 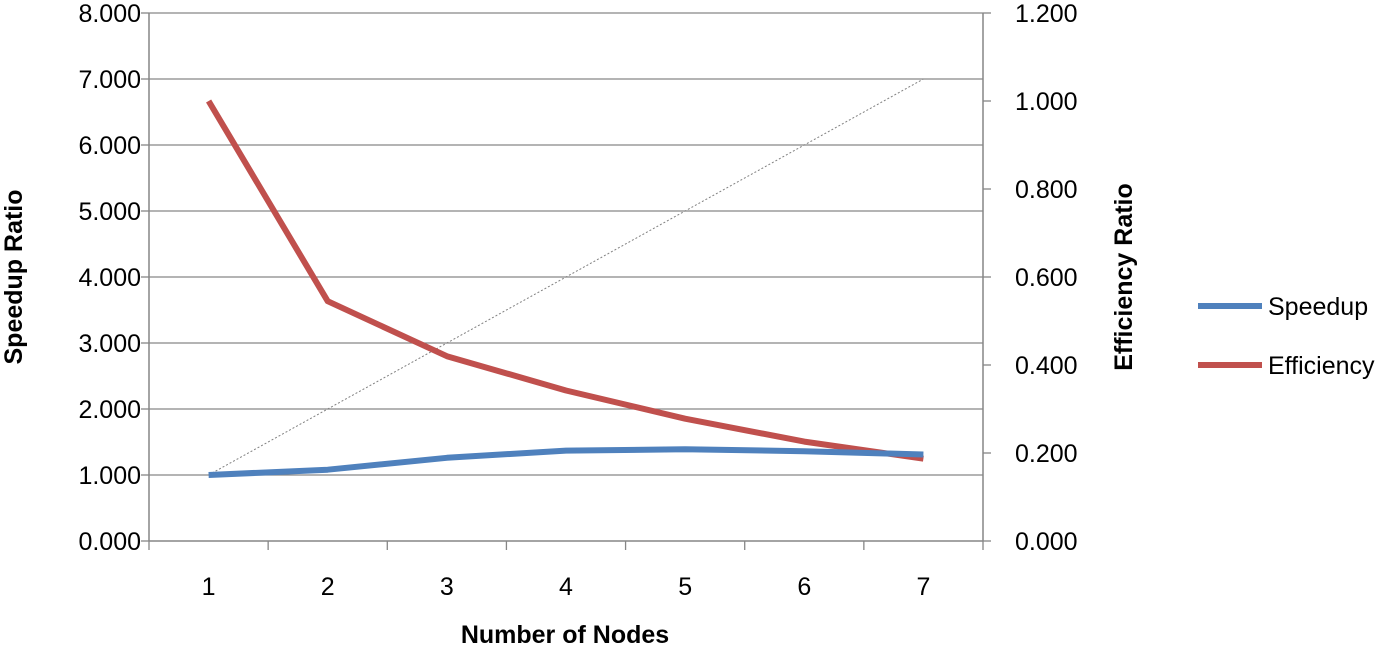 What do you see at coordinates (109, 476) in the screenshot?
I see `y-tick-label: 1.000` at bounding box center [109, 476].